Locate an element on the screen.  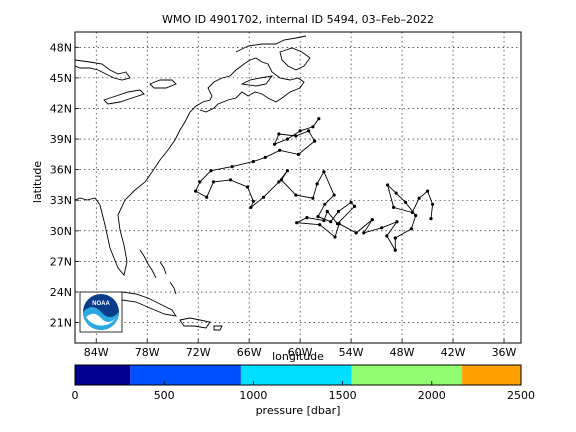
colorbar-ticks: 0 500 1000 1500 2000 2500 is located at coordinates (303, 391).